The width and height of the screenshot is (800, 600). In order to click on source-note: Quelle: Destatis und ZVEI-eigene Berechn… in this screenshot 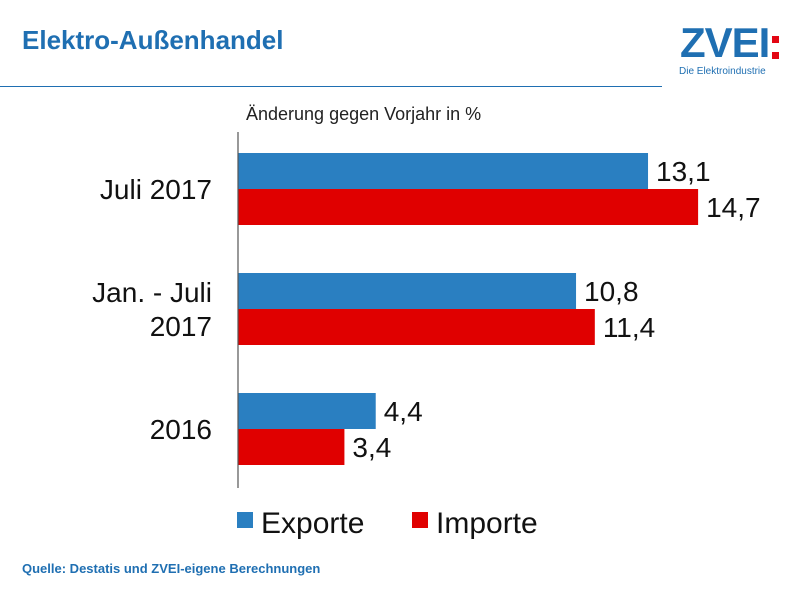, I will do `click(171, 568)`.